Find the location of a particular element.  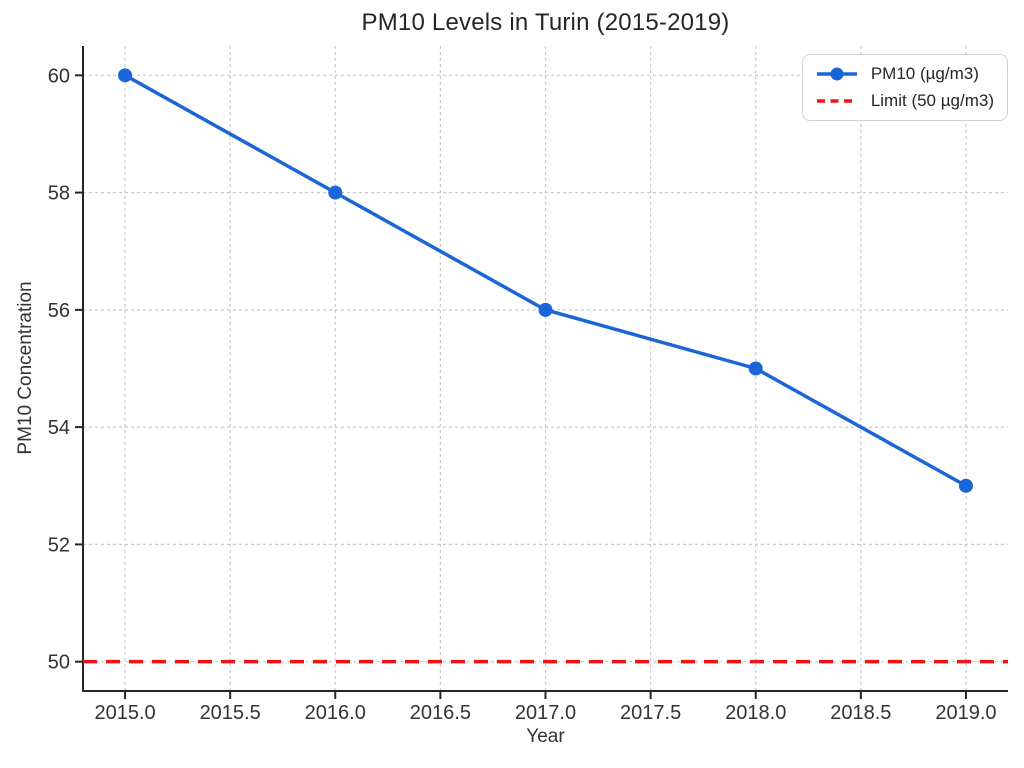

y-tick-label: 52 is located at coordinates (59, 545).